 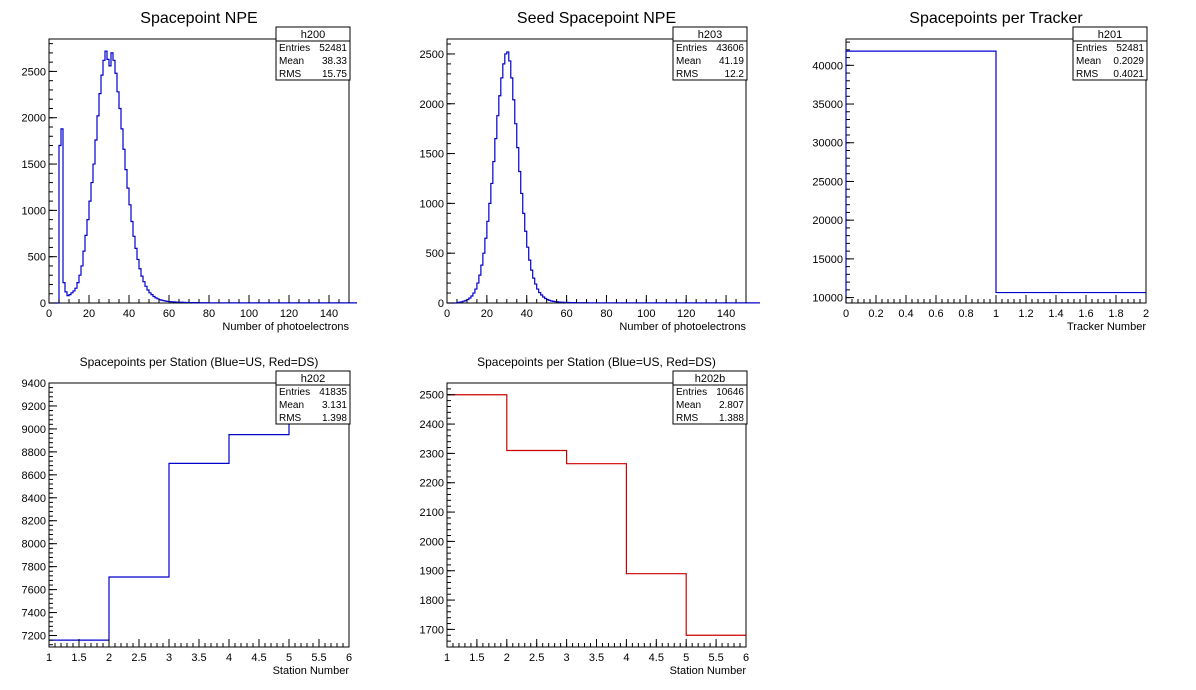 I want to click on stats-value: 41835, so click(x=333, y=392).